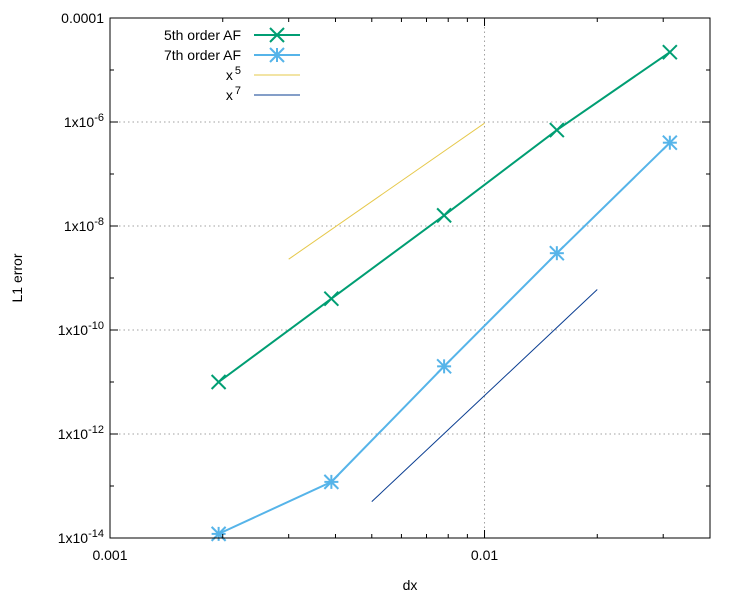 The width and height of the screenshot is (750, 600). What do you see at coordinates (99, 222) in the screenshot?
I see `y-tick-label-exponent: -8` at bounding box center [99, 222].